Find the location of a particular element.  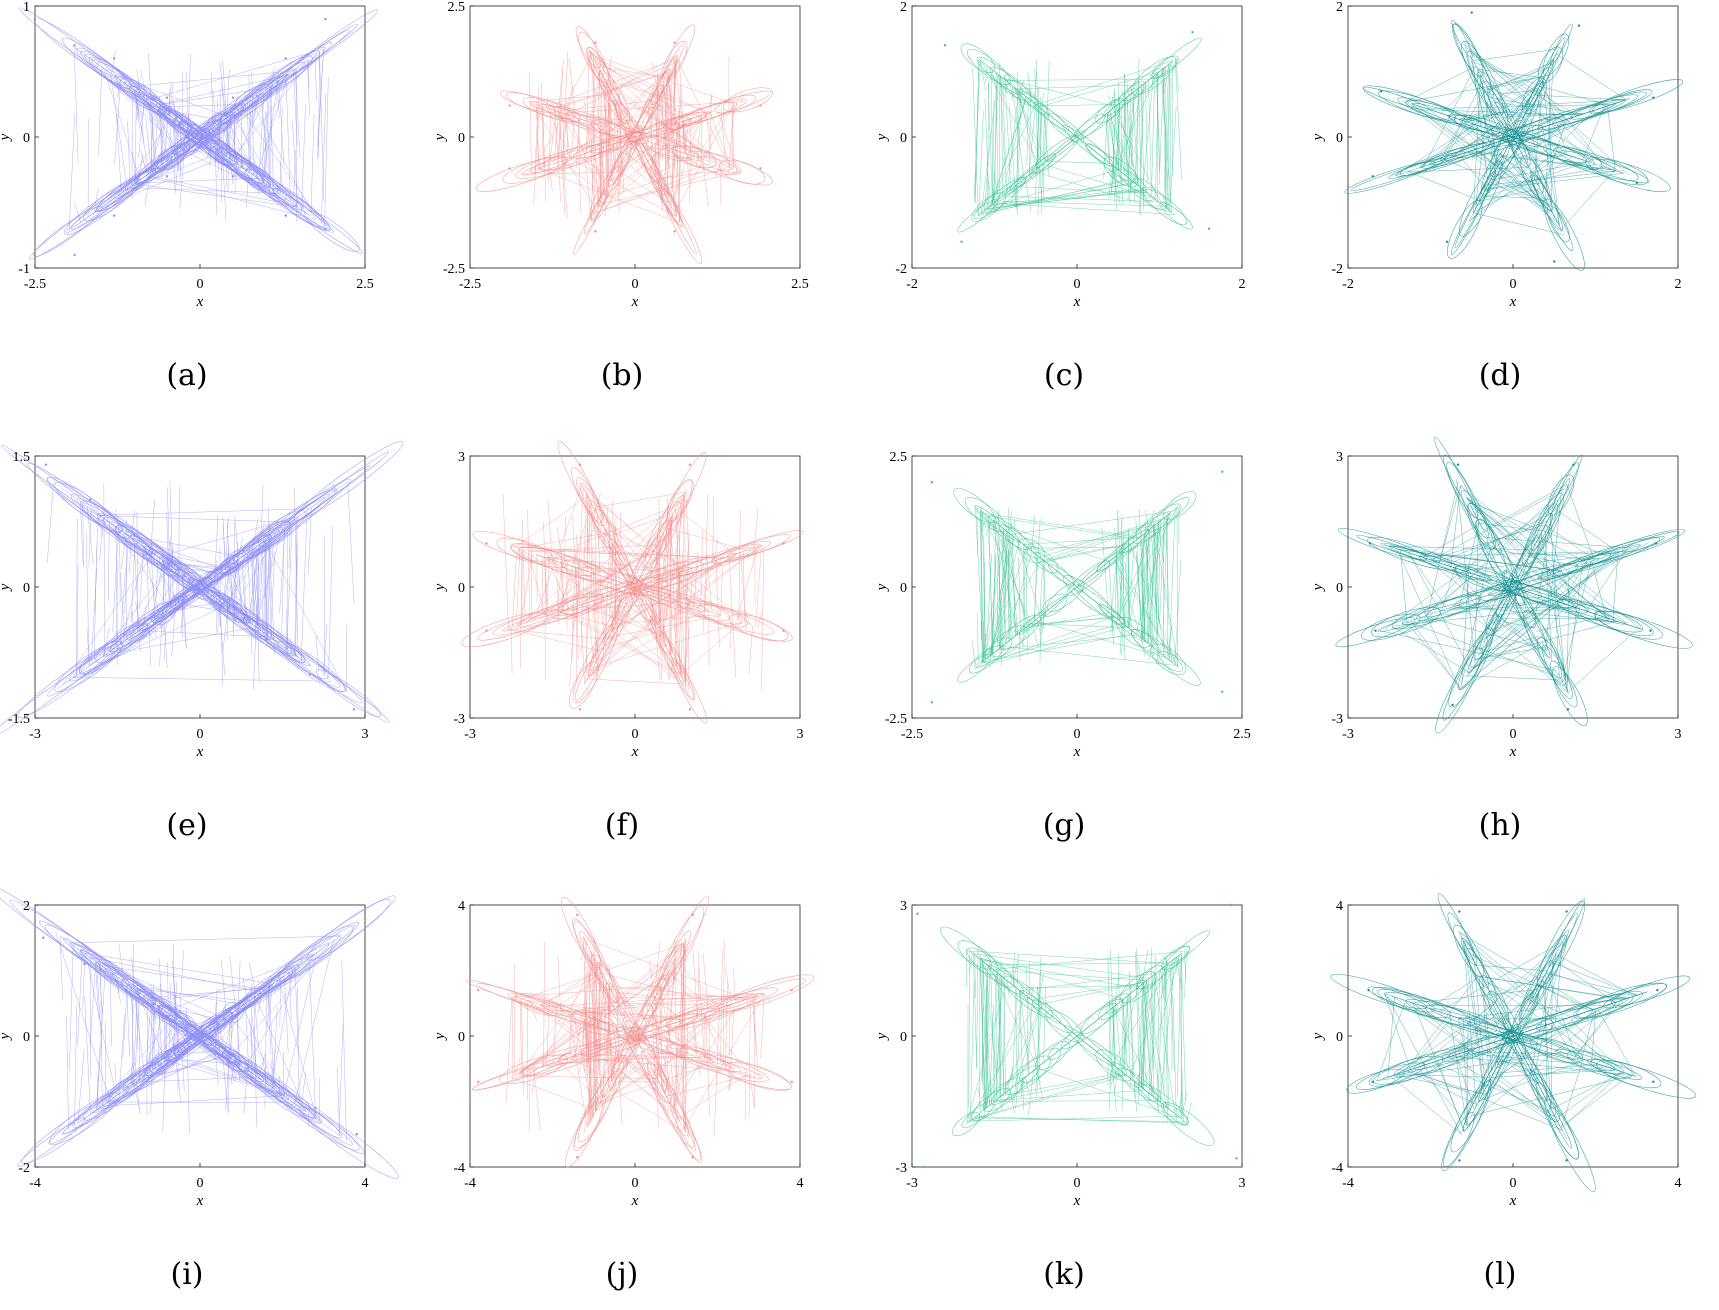

y-tick-label: 1 is located at coordinates (26, 7).